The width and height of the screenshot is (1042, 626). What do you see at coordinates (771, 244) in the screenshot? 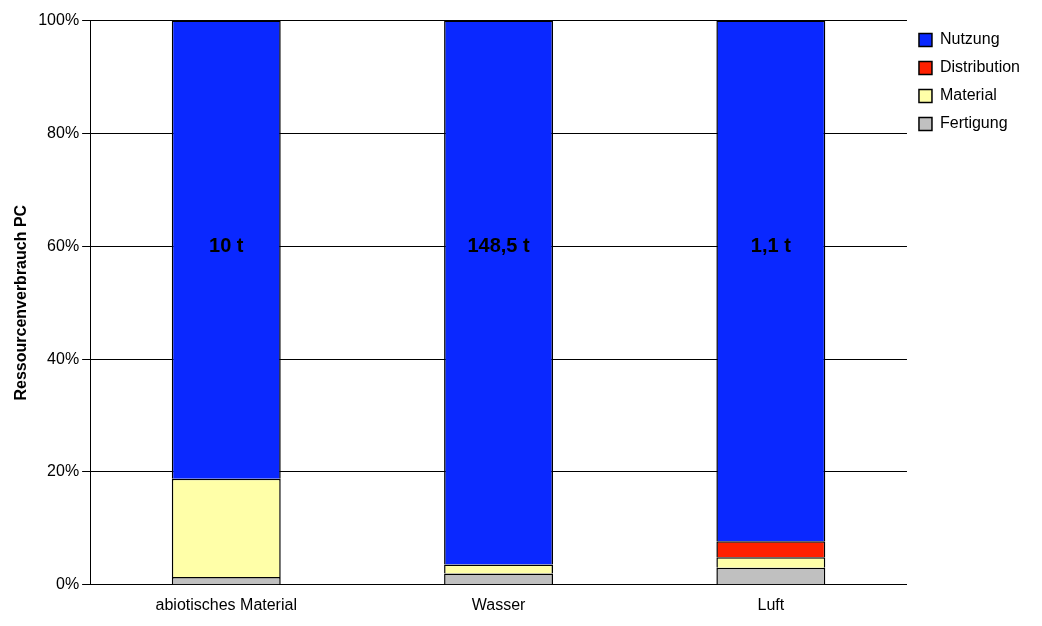
I see `annotation: 1,1 t` at bounding box center [771, 244].